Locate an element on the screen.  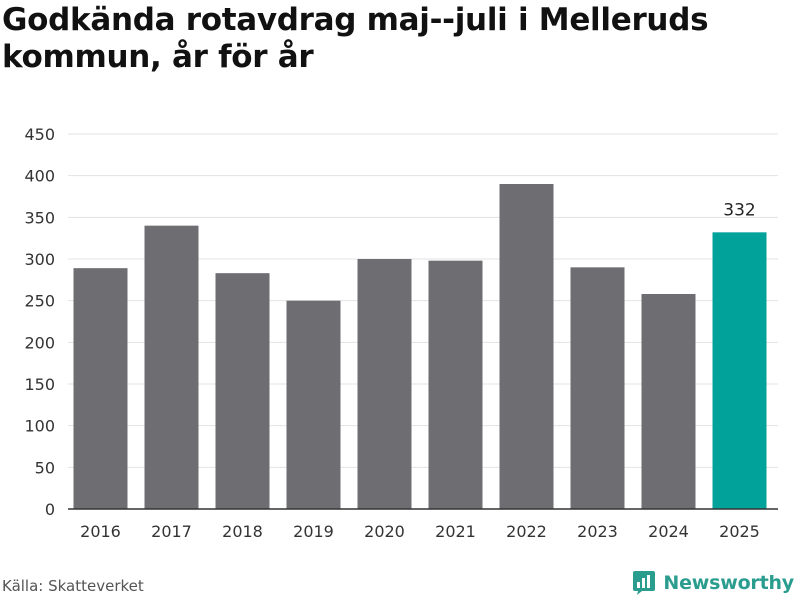
data-label: 332 is located at coordinates (739, 210).